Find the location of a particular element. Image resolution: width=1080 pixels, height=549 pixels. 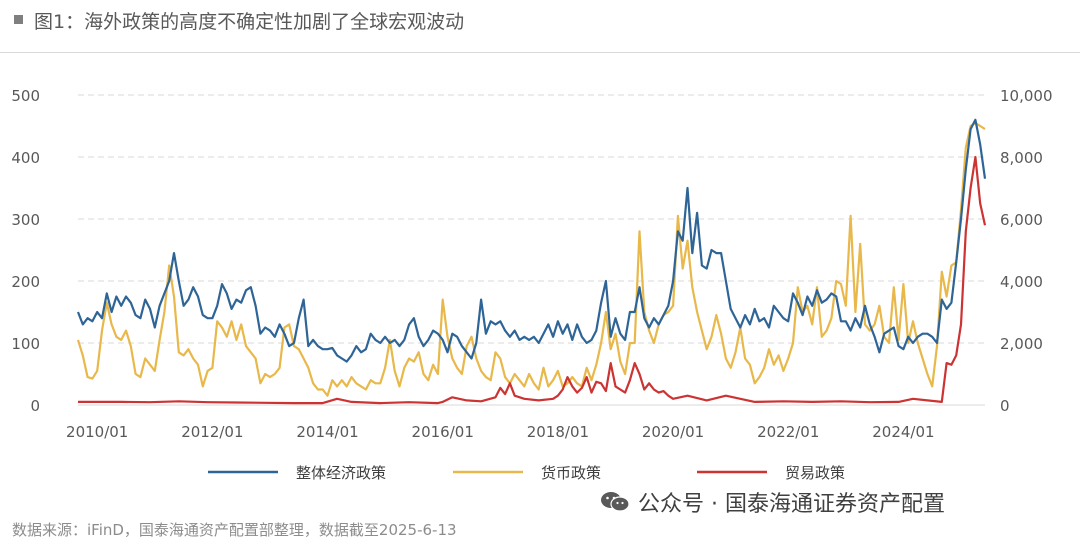

x-tick-label: 2020/01 is located at coordinates (673, 432).